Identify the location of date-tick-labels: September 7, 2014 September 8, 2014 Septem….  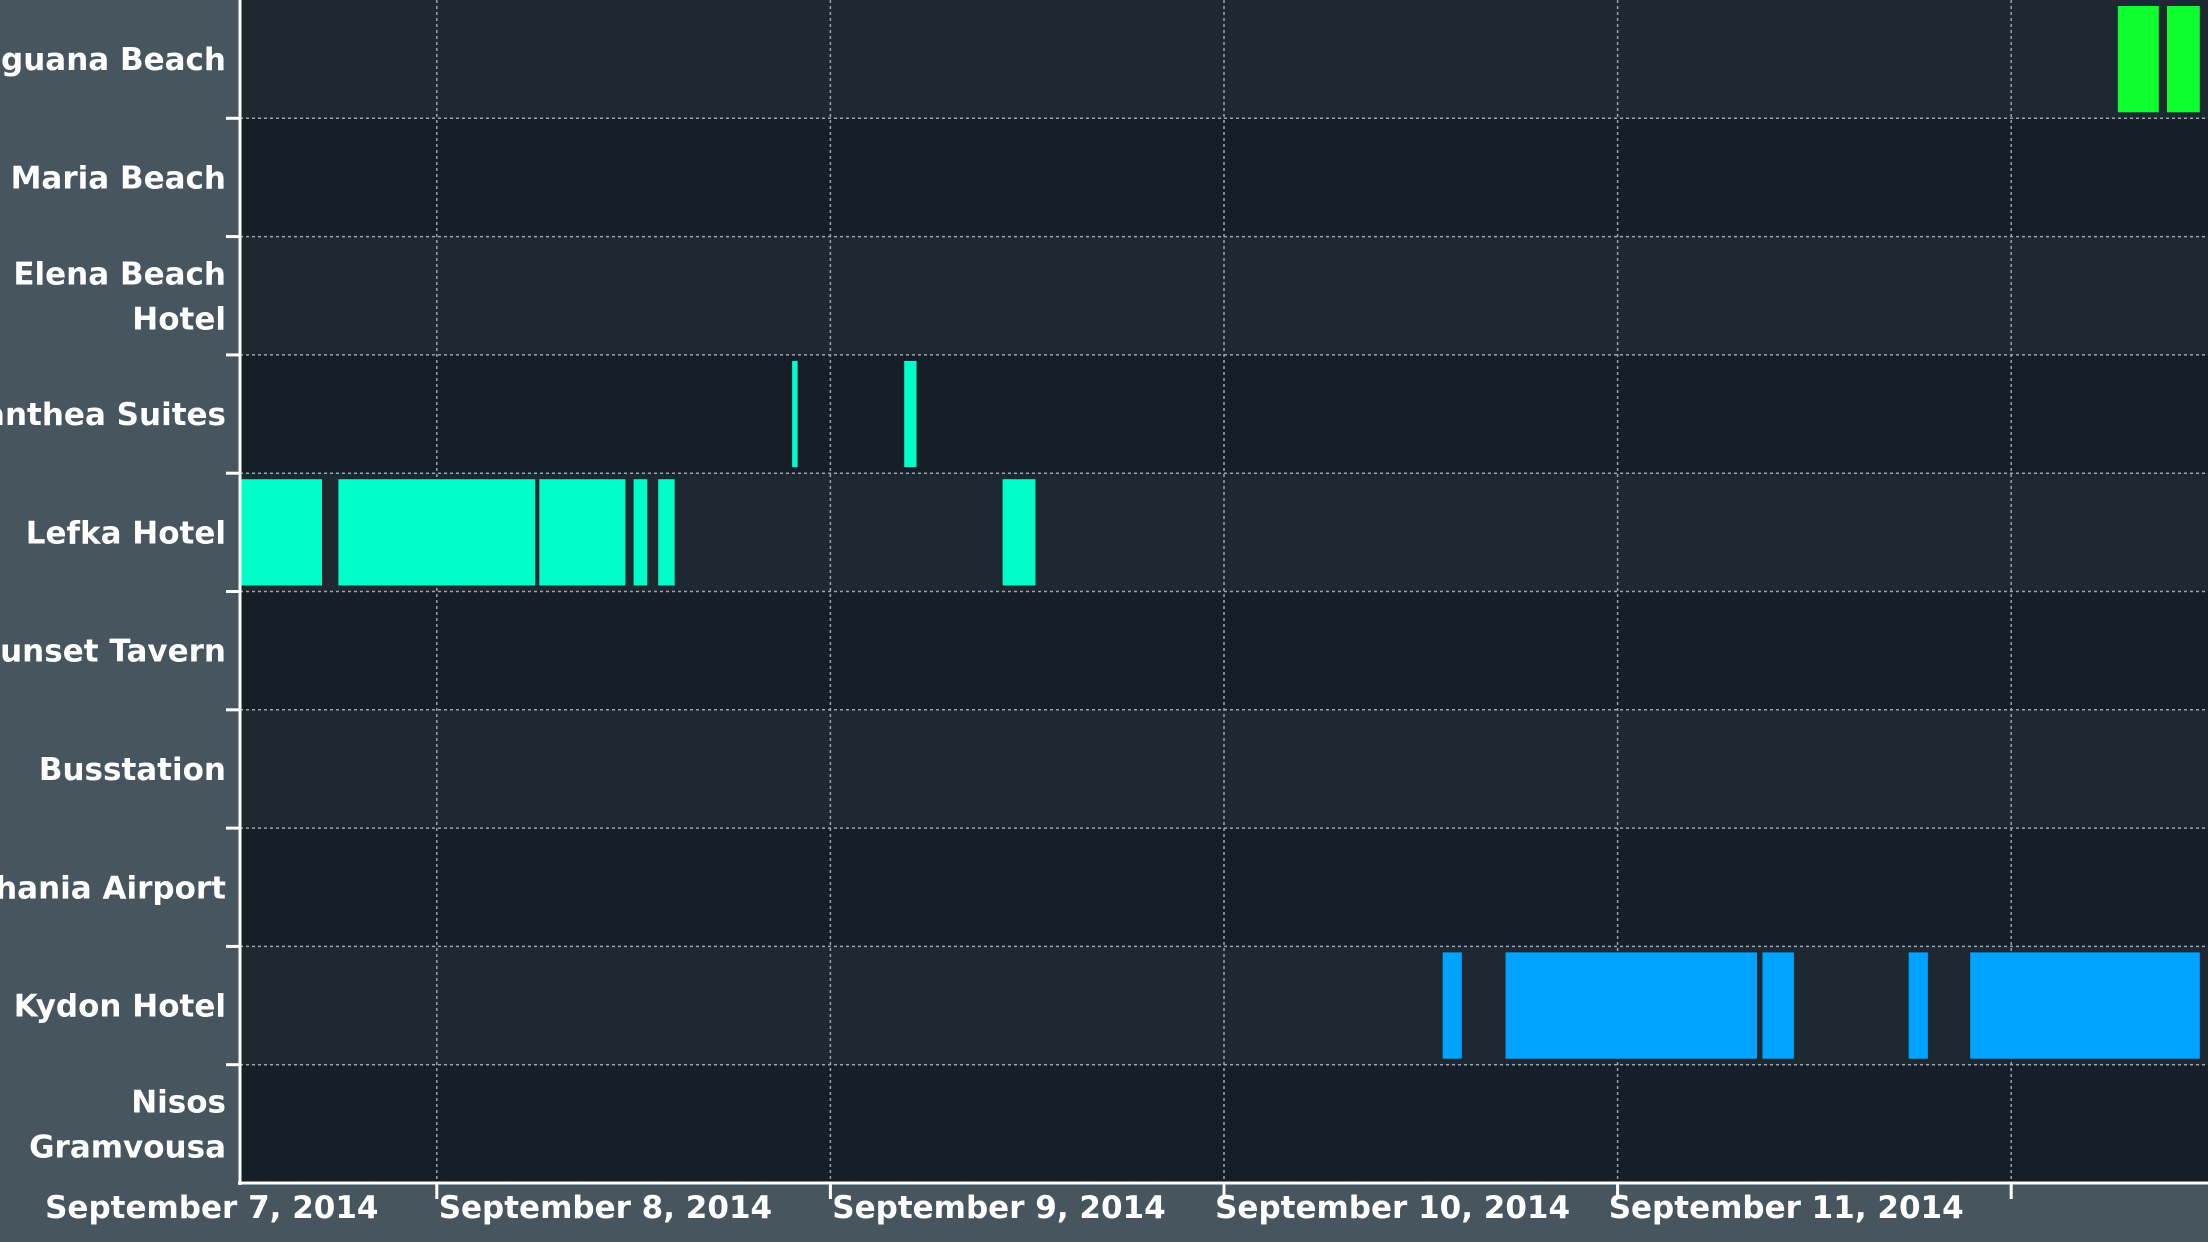
(1004, 1208).